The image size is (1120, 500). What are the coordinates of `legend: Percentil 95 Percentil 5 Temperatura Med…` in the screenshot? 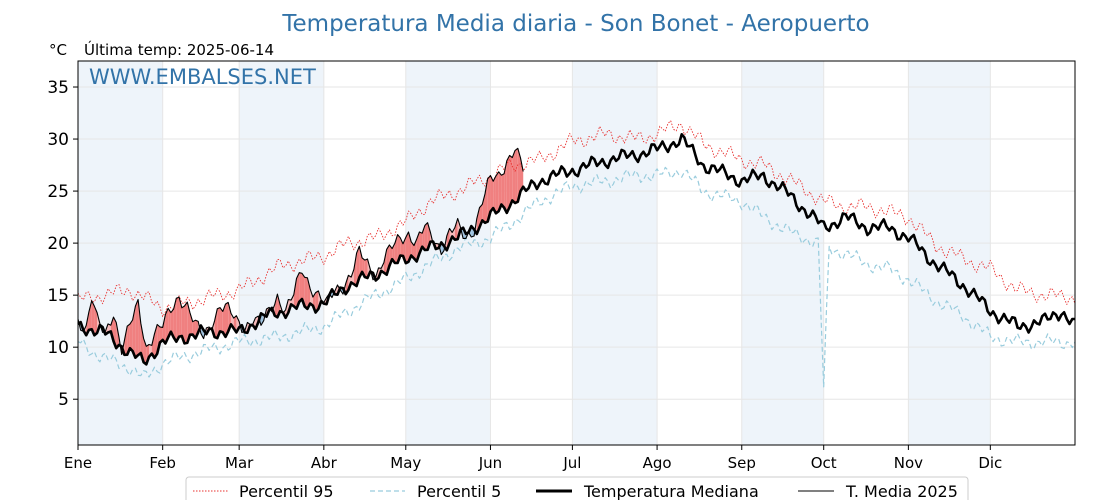 It's located at (577, 488).